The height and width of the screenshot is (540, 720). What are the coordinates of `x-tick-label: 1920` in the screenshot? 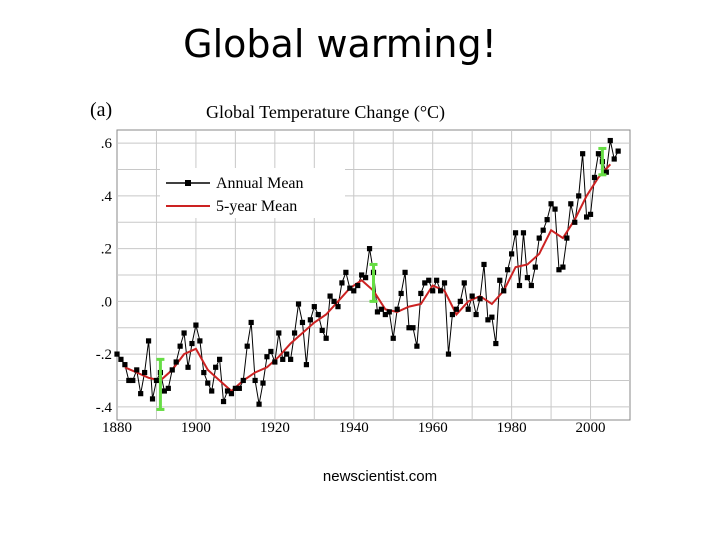 It's located at (275, 427).